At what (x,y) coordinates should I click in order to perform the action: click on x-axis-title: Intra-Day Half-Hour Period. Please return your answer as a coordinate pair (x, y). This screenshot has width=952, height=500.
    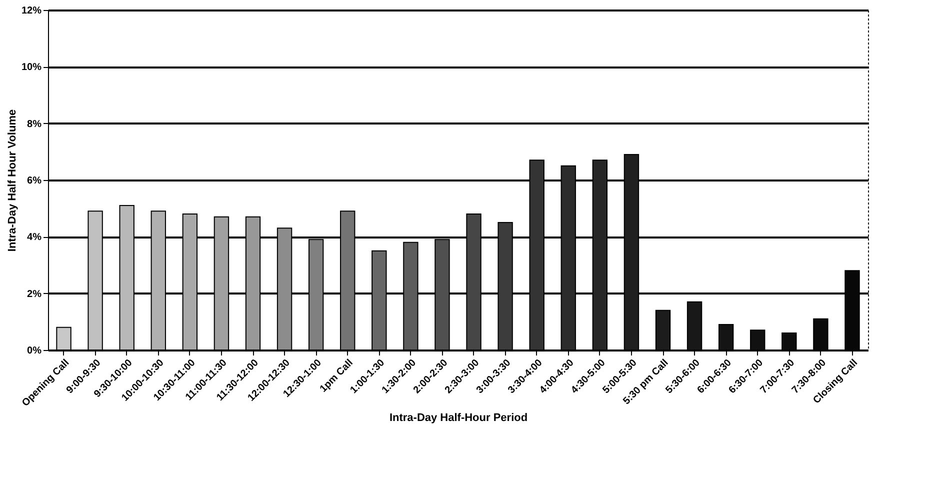
    Looking at the image, I should click on (458, 418).